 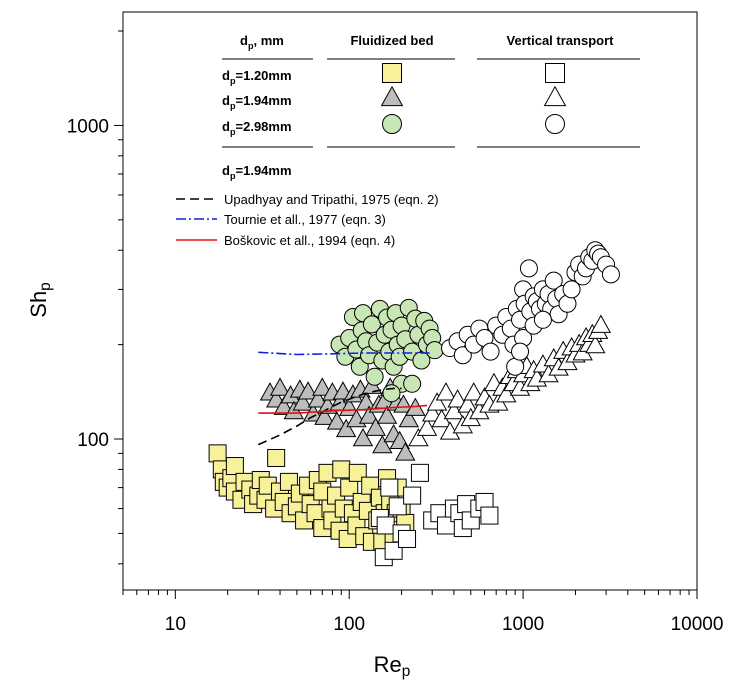 What do you see at coordinates (523, 624) in the screenshot?
I see `x-tick-label: 1000` at bounding box center [523, 624].